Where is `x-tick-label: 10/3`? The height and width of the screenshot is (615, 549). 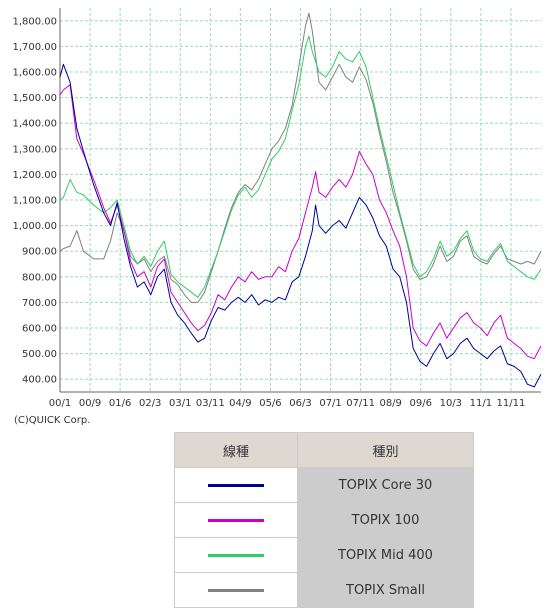 x-tick-label: 10/3 is located at coordinates (451, 403).